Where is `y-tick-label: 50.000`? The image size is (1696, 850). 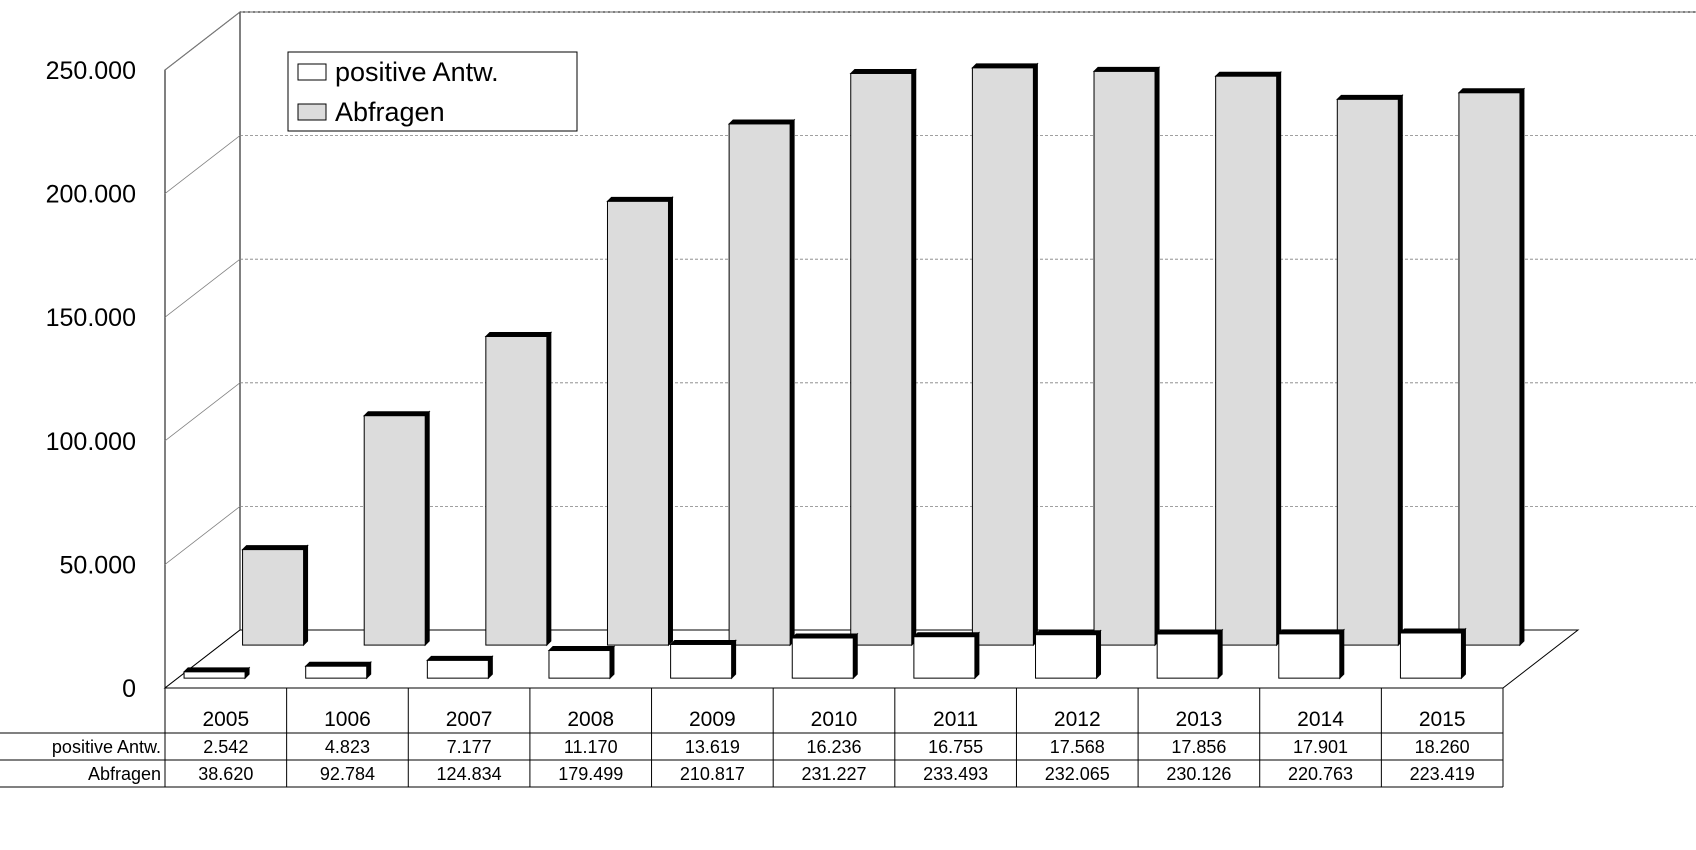 y-tick-label: 50.000 is located at coordinates (98, 565).